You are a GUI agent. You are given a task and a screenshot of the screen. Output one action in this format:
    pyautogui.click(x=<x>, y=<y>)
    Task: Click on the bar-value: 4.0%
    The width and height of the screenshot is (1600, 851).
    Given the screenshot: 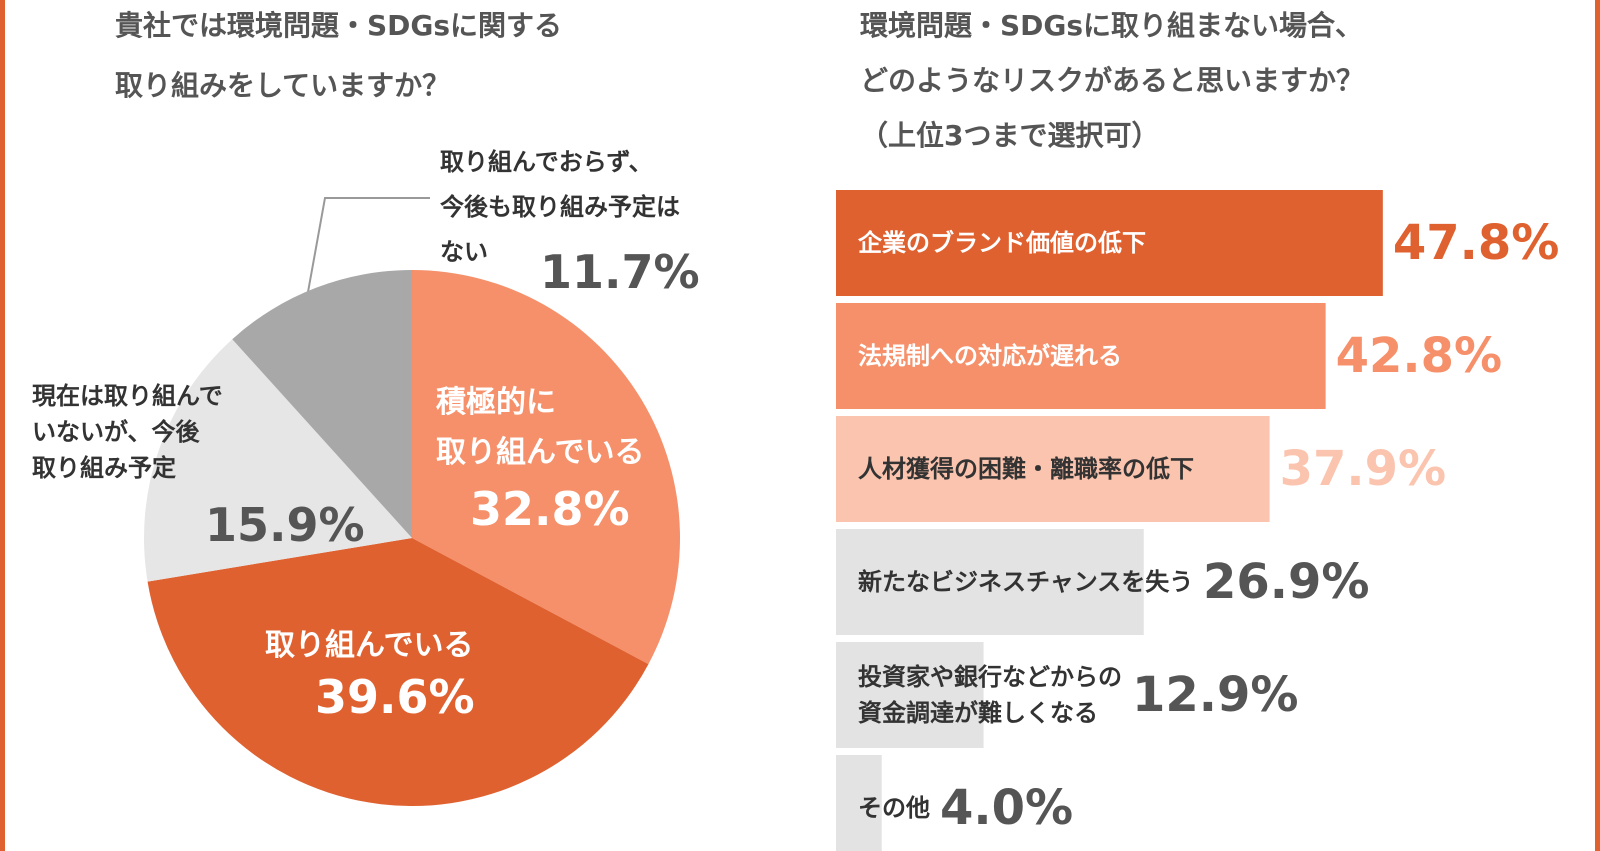 What is the action you would take?
    pyautogui.click(x=1007, y=808)
    